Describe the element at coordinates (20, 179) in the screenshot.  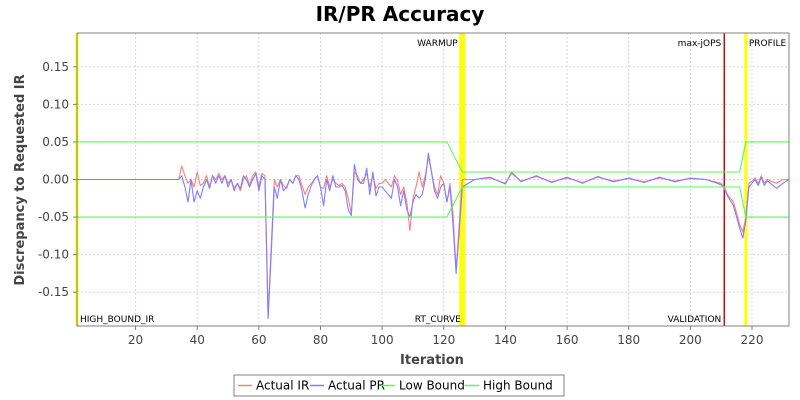
I see `y-axis-label: Discrepancy to Requested IR` at that location.